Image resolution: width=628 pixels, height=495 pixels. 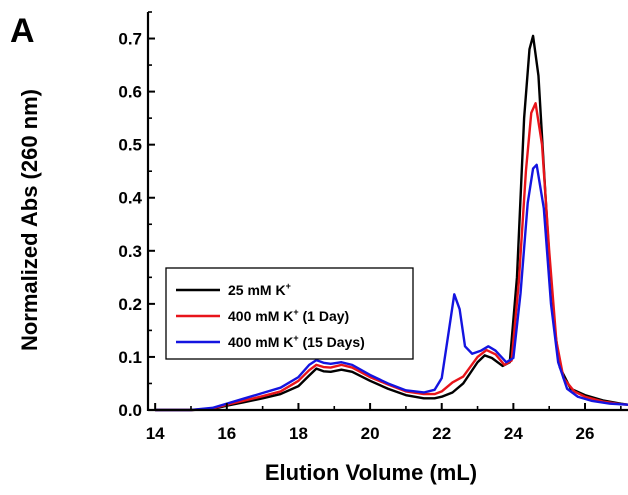 What do you see at coordinates (130, 304) in the screenshot?
I see `y-tick-label: 0.2` at bounding box center [130, 304].